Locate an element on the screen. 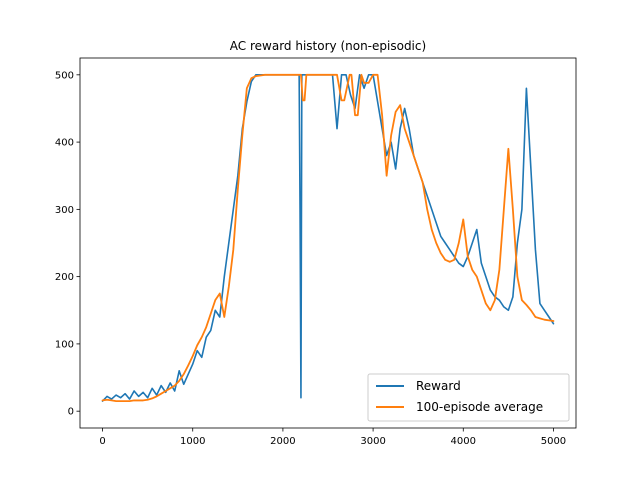 Image resolution: width=640 pixels, height=480 pixels. y-tick-label: 300 is located at coordinates (64, 210).